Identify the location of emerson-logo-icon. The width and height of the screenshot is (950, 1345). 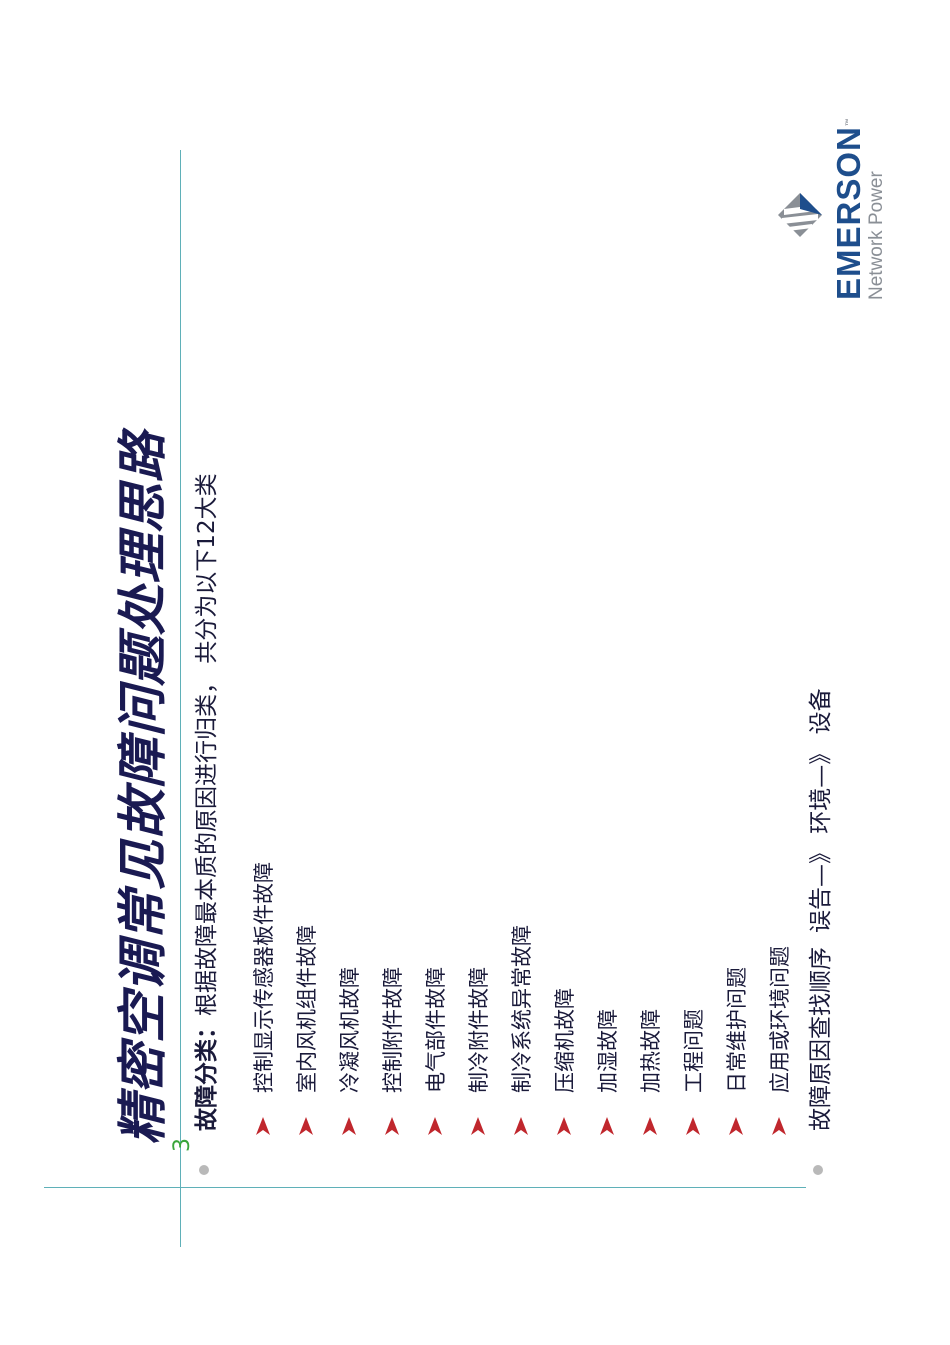
(800, 215).